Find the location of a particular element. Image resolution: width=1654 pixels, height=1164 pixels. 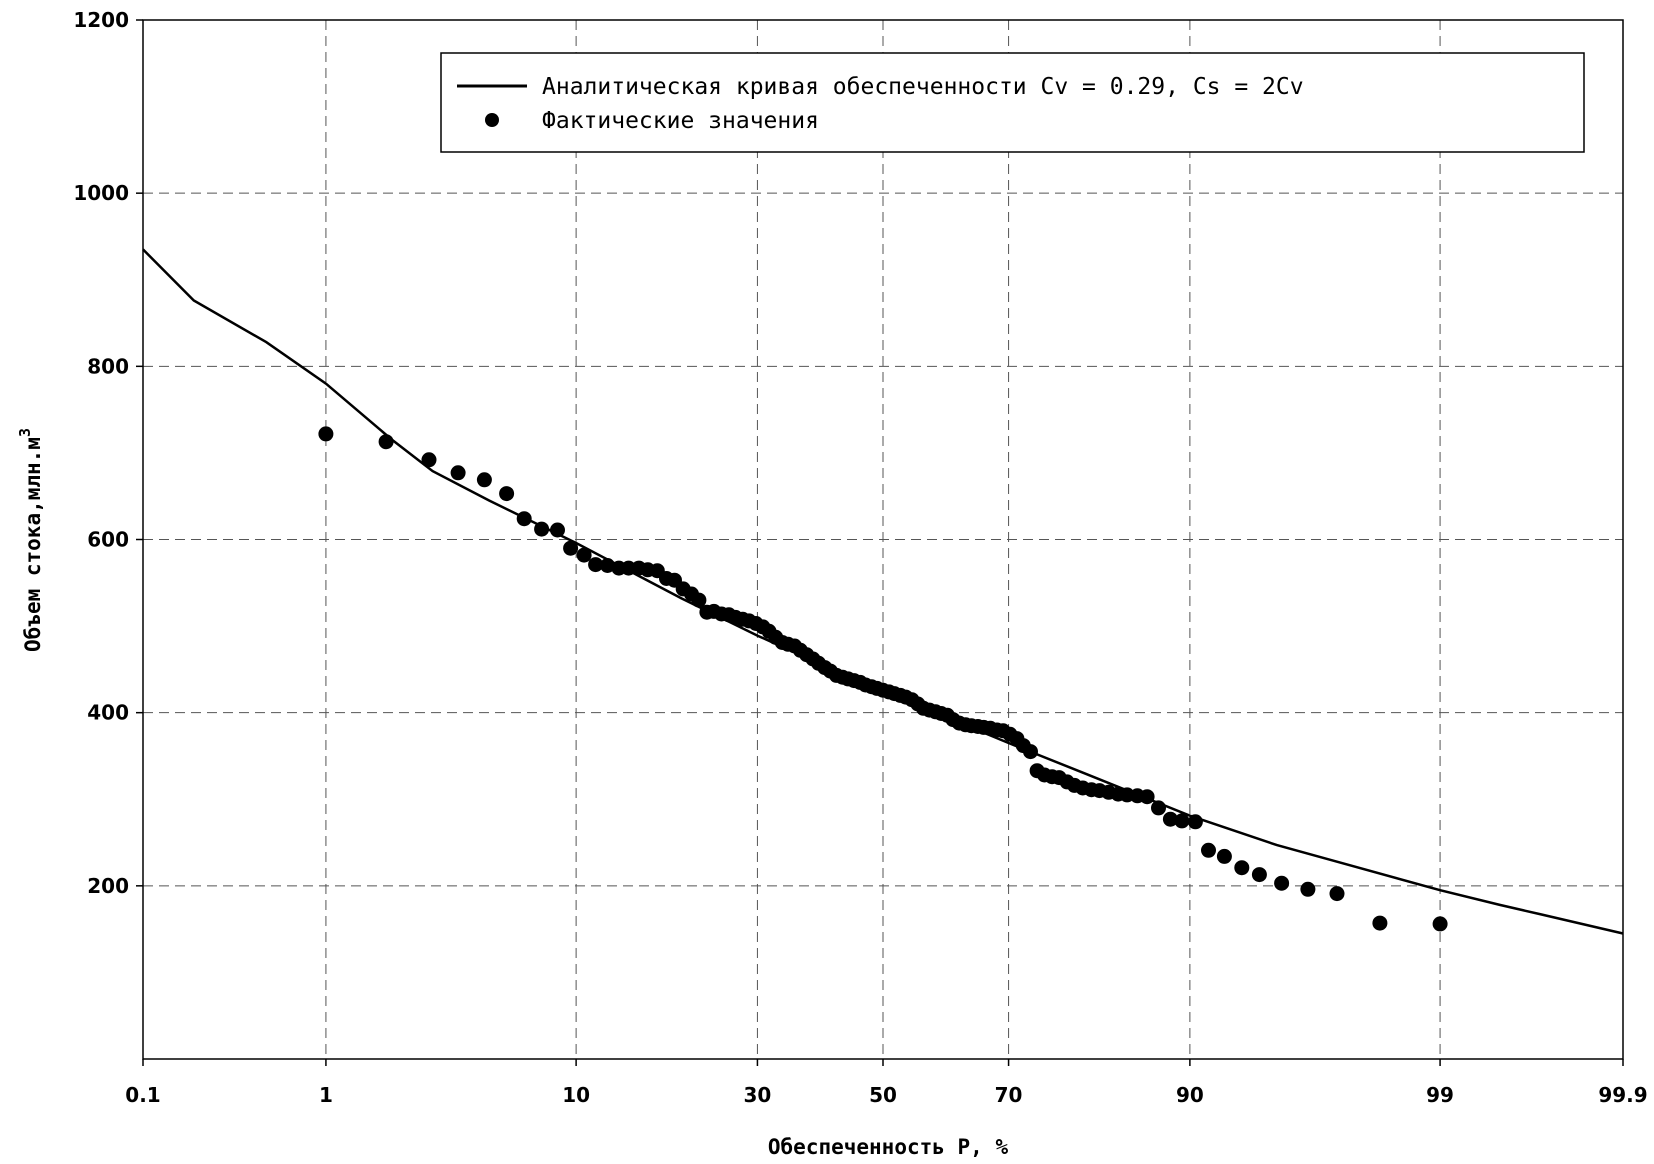

y-axis-title: Объем стока,млн.м3 is located at coordinates (30, 540).